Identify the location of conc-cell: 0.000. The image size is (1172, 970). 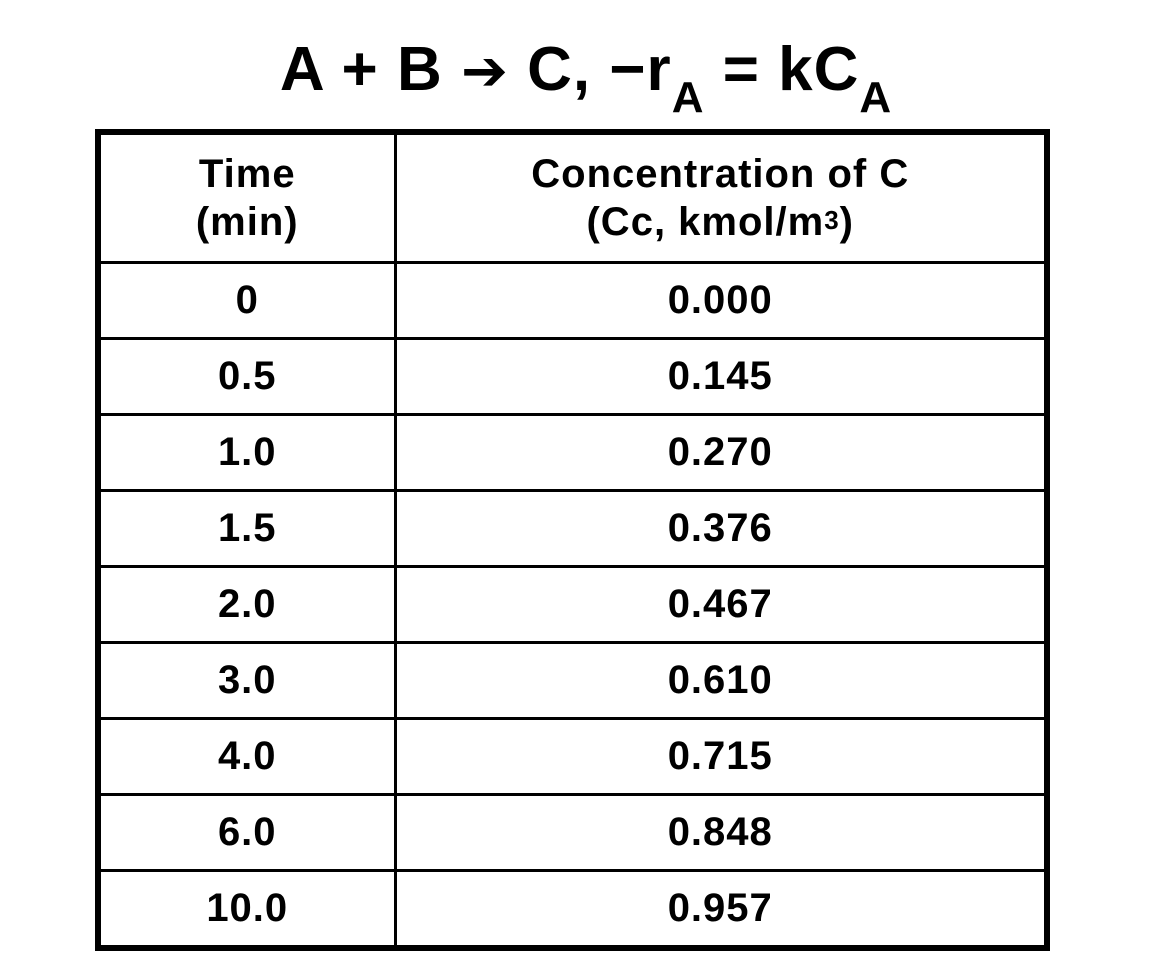
(721, 300).